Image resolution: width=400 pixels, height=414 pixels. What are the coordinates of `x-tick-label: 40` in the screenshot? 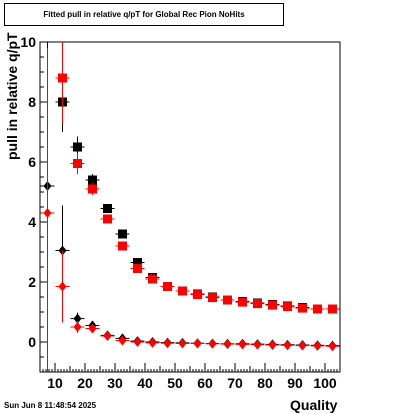 It's located at (145, 383).